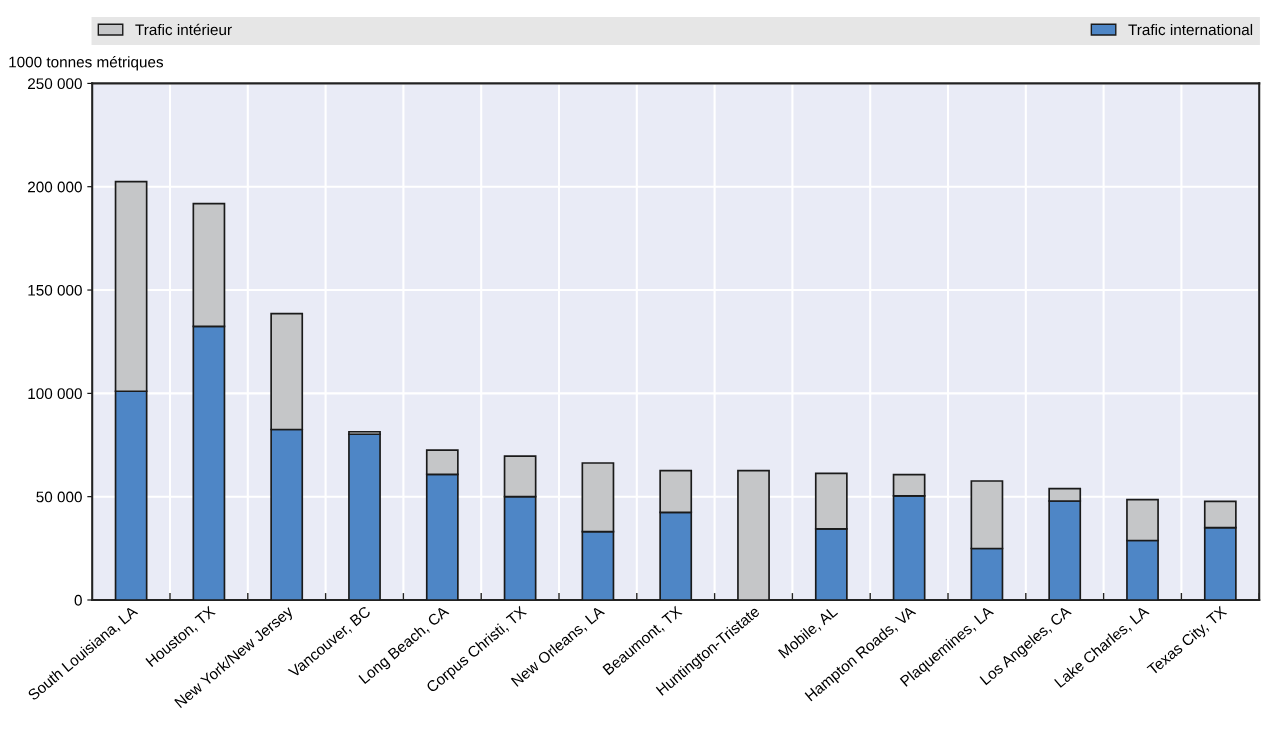  I want to click on y-tick-label: 200 000, so click(55, 187).